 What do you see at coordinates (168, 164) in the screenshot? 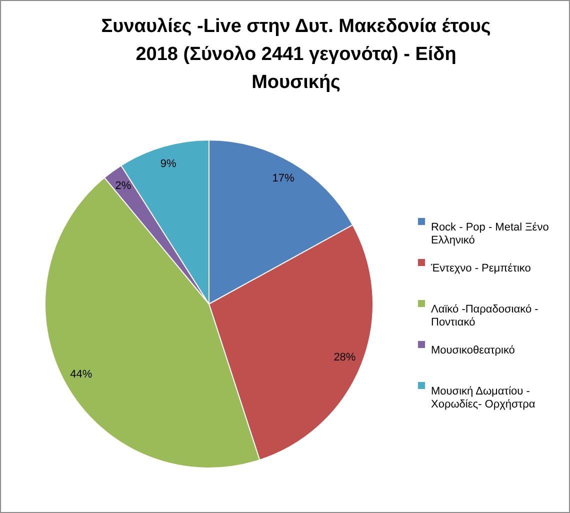
I see `data-label: 9%` at bounding box center [168, 164].